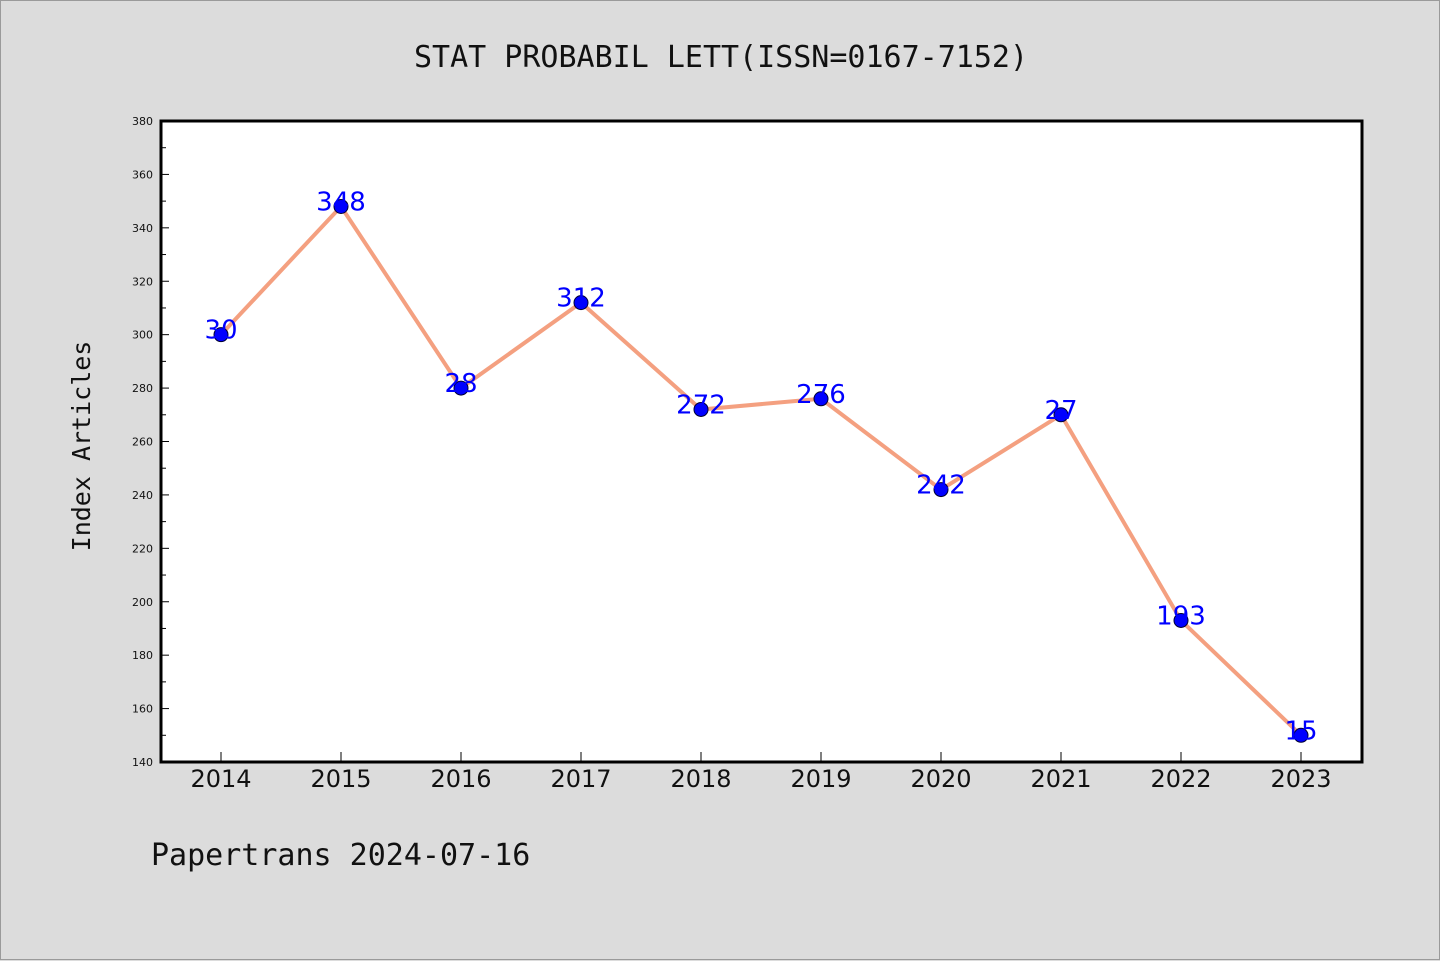 The width and height of the screenshot is (1440, 961). Describe the element at coordinates (761, 772) in the screenshot. I see `x-axis: 2014 2015 2016 2017 2018 2019 2020 2021 2022 2023` at that location.